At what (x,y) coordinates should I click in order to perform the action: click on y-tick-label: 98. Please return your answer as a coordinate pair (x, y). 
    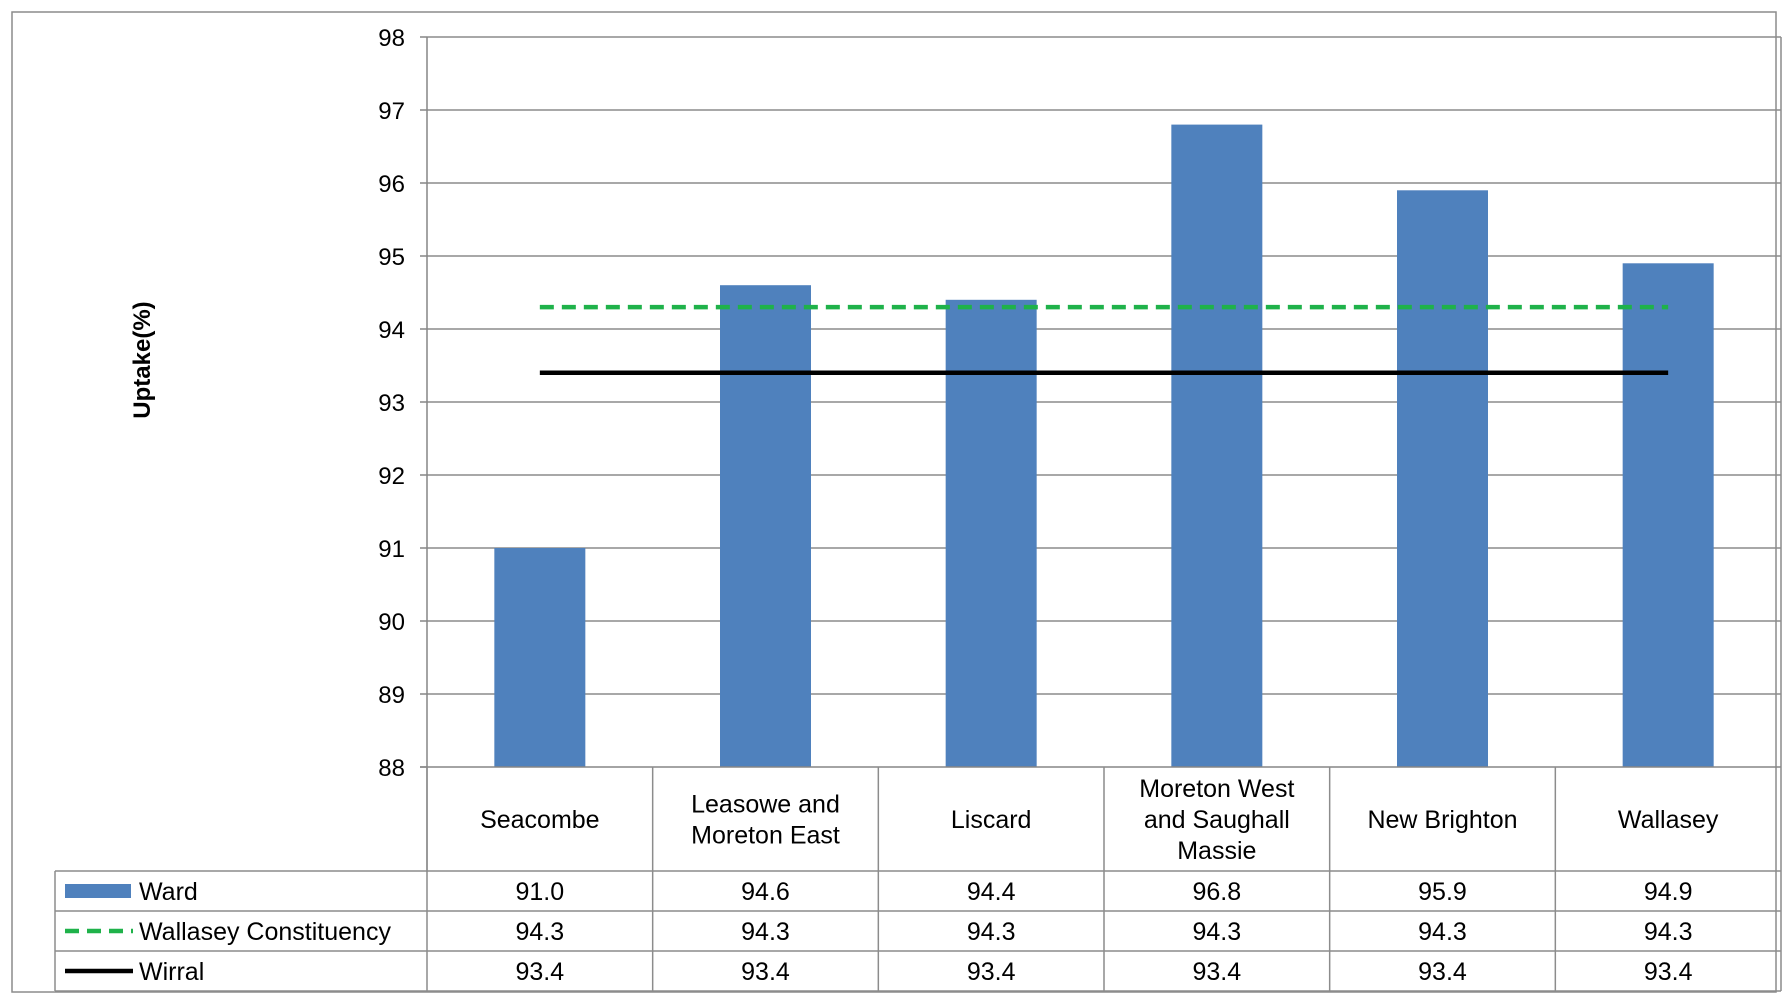
    Looking at the image, I should click on (391, 38).